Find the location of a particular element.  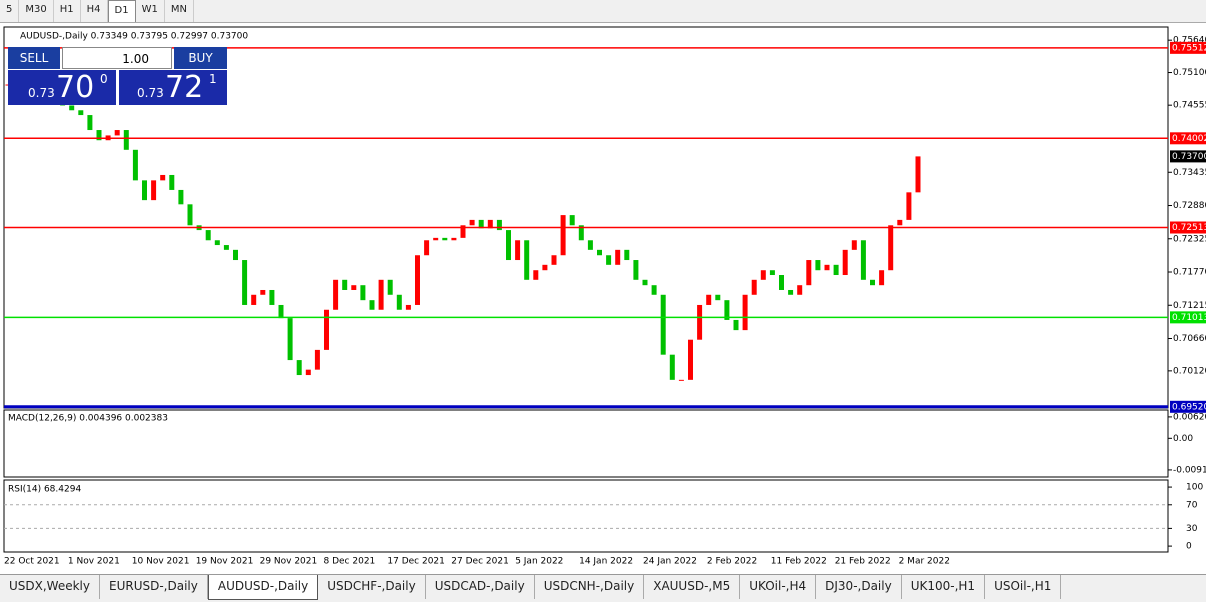

chart-tab: USDCHF-,Daily is located at coordinates (372, 587).